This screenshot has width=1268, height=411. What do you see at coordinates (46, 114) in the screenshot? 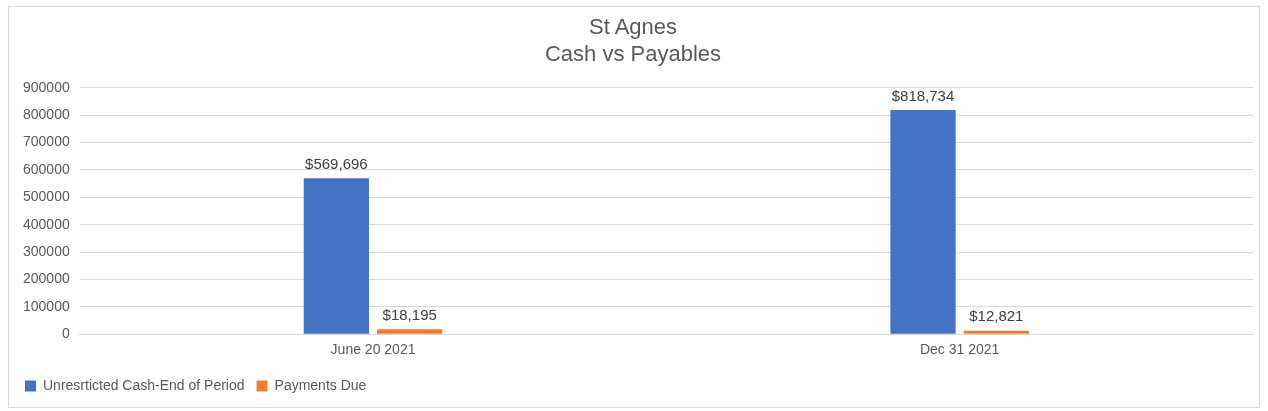
I see `y-tick-label: 800000` at bounding box center [46, 114].